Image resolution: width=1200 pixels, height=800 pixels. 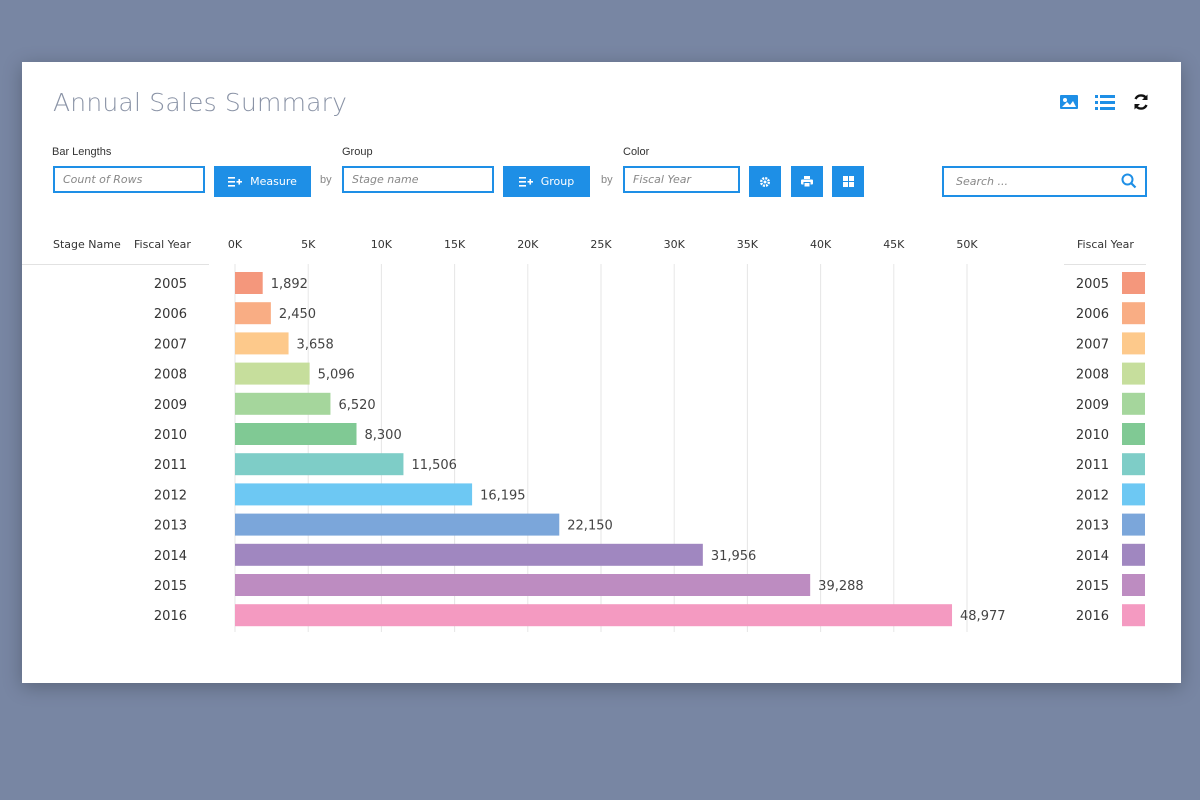 What do you see at coordinates (590, 526) in the screenshot?
I see `bar-value-label: 22,150` at bounding box center [590, 526].